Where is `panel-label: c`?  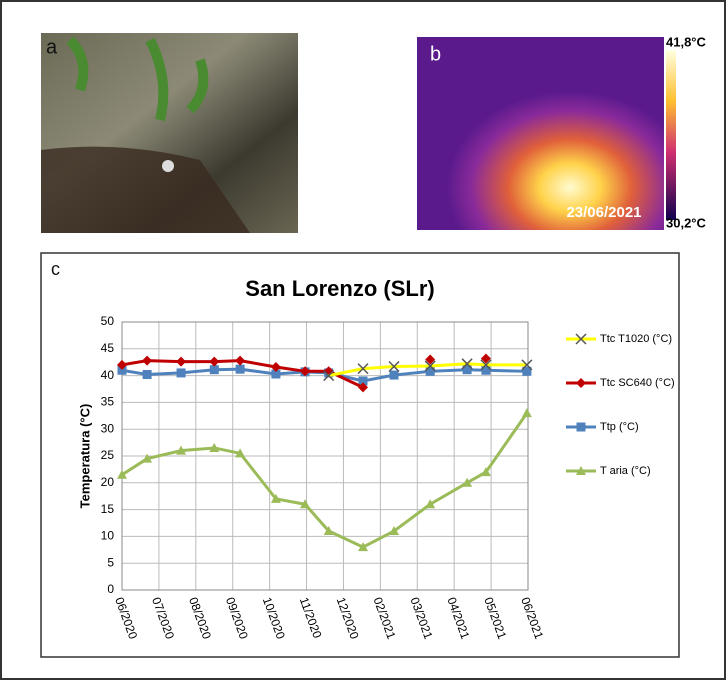
panel-label: c is located at coordinates (55, 269).